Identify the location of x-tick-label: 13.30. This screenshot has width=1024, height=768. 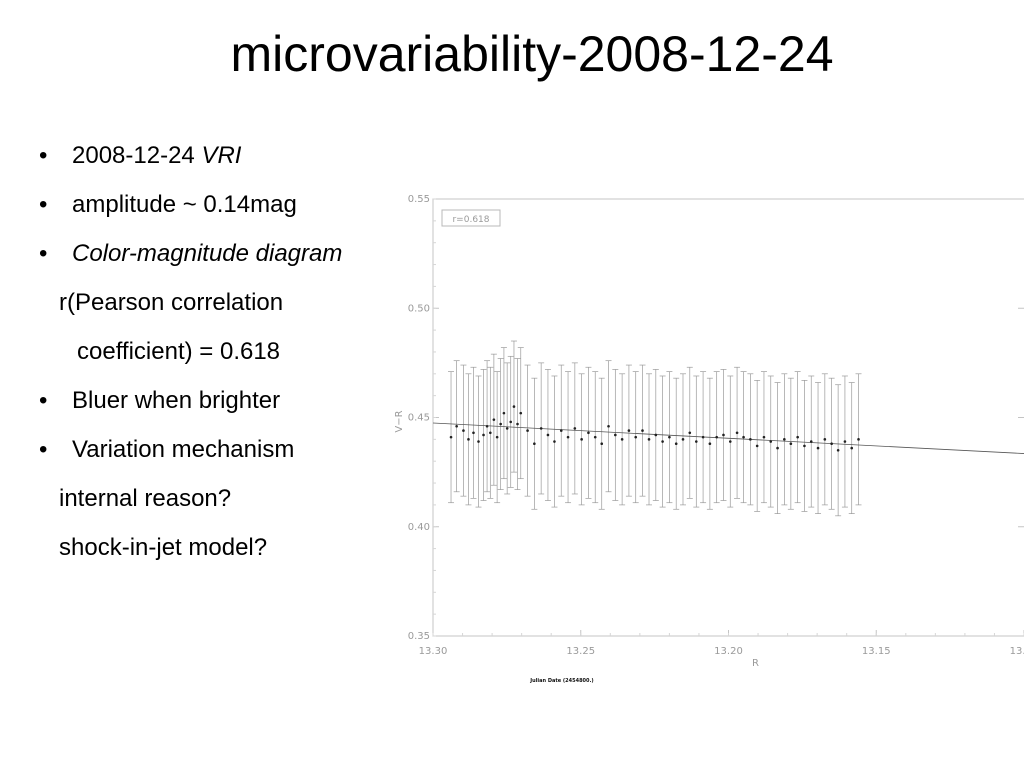
(433, 651).